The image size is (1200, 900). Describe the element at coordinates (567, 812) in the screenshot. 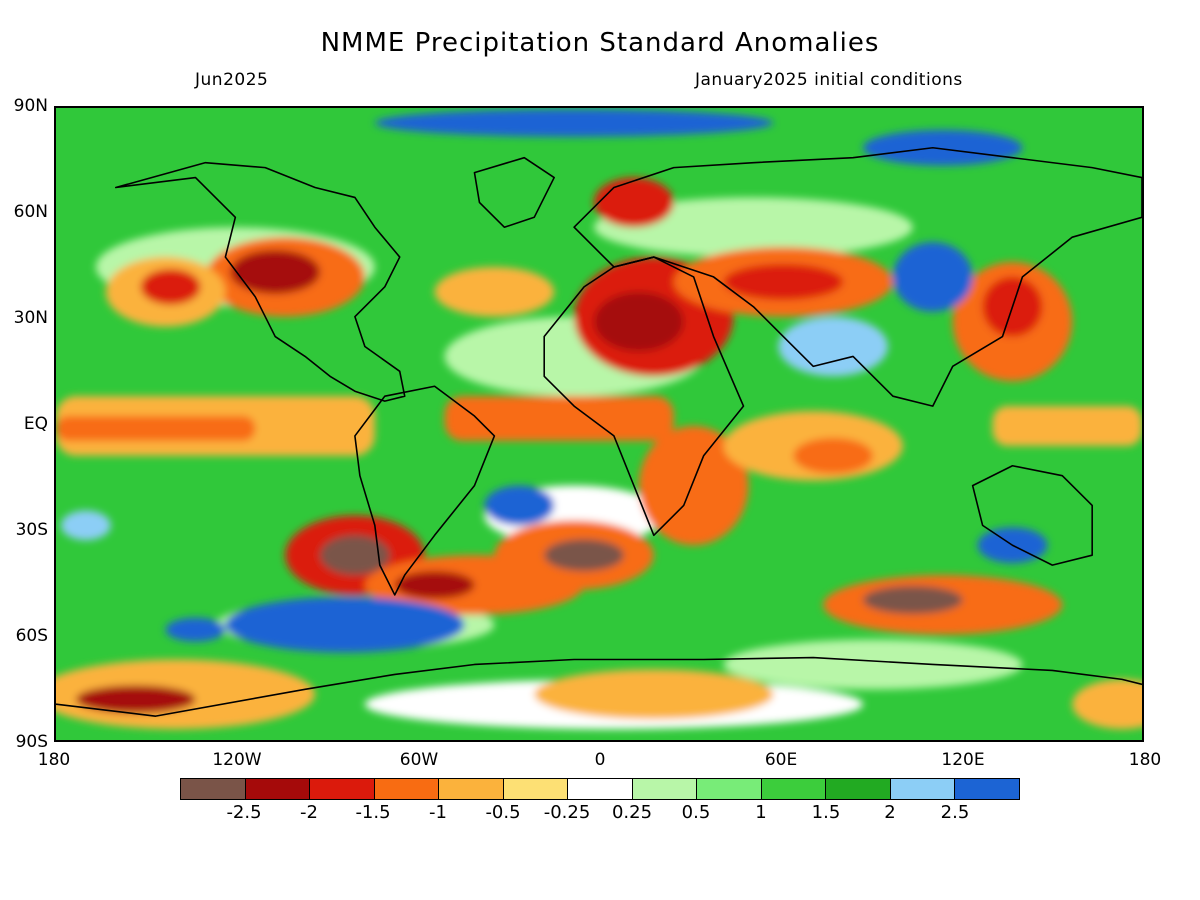

I see `colorbar-label: -0.25` at that location.